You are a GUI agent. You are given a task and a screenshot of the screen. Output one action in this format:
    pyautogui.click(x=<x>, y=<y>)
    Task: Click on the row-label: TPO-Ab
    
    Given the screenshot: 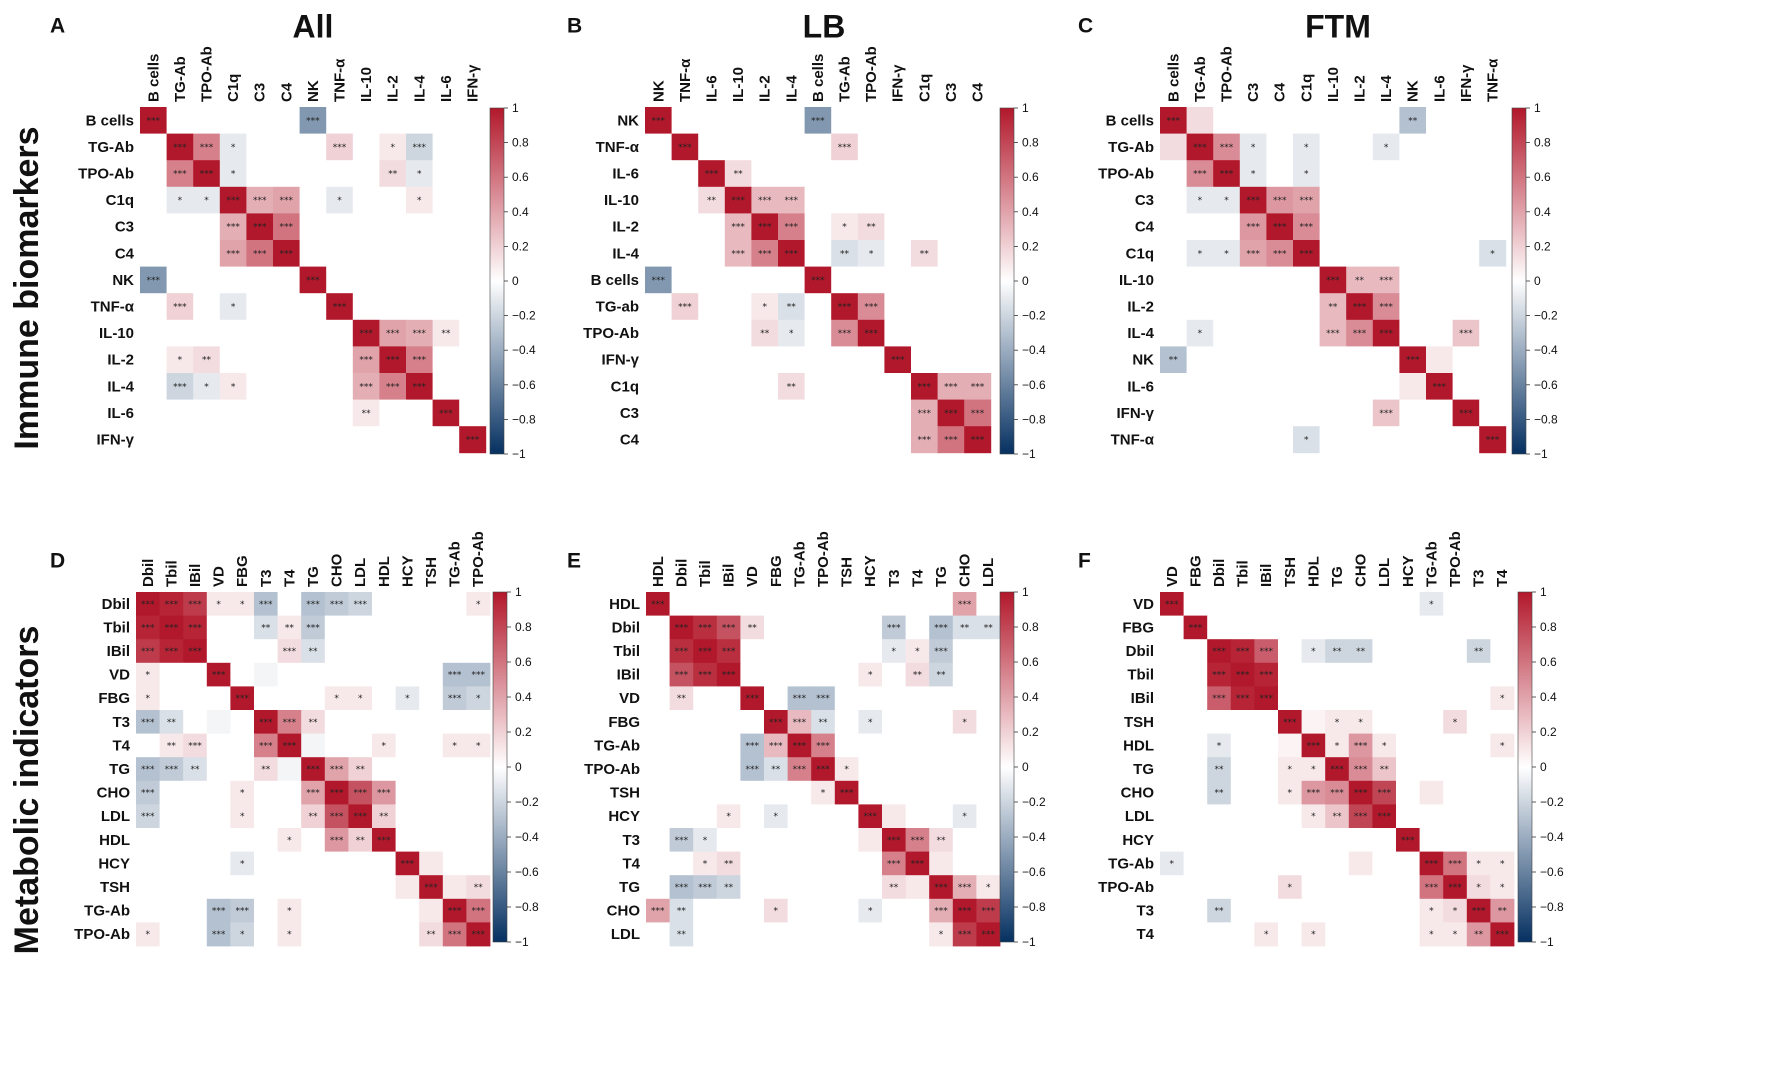 What is the action you would take?
    pyautogui.click(x=102, y=934)
    